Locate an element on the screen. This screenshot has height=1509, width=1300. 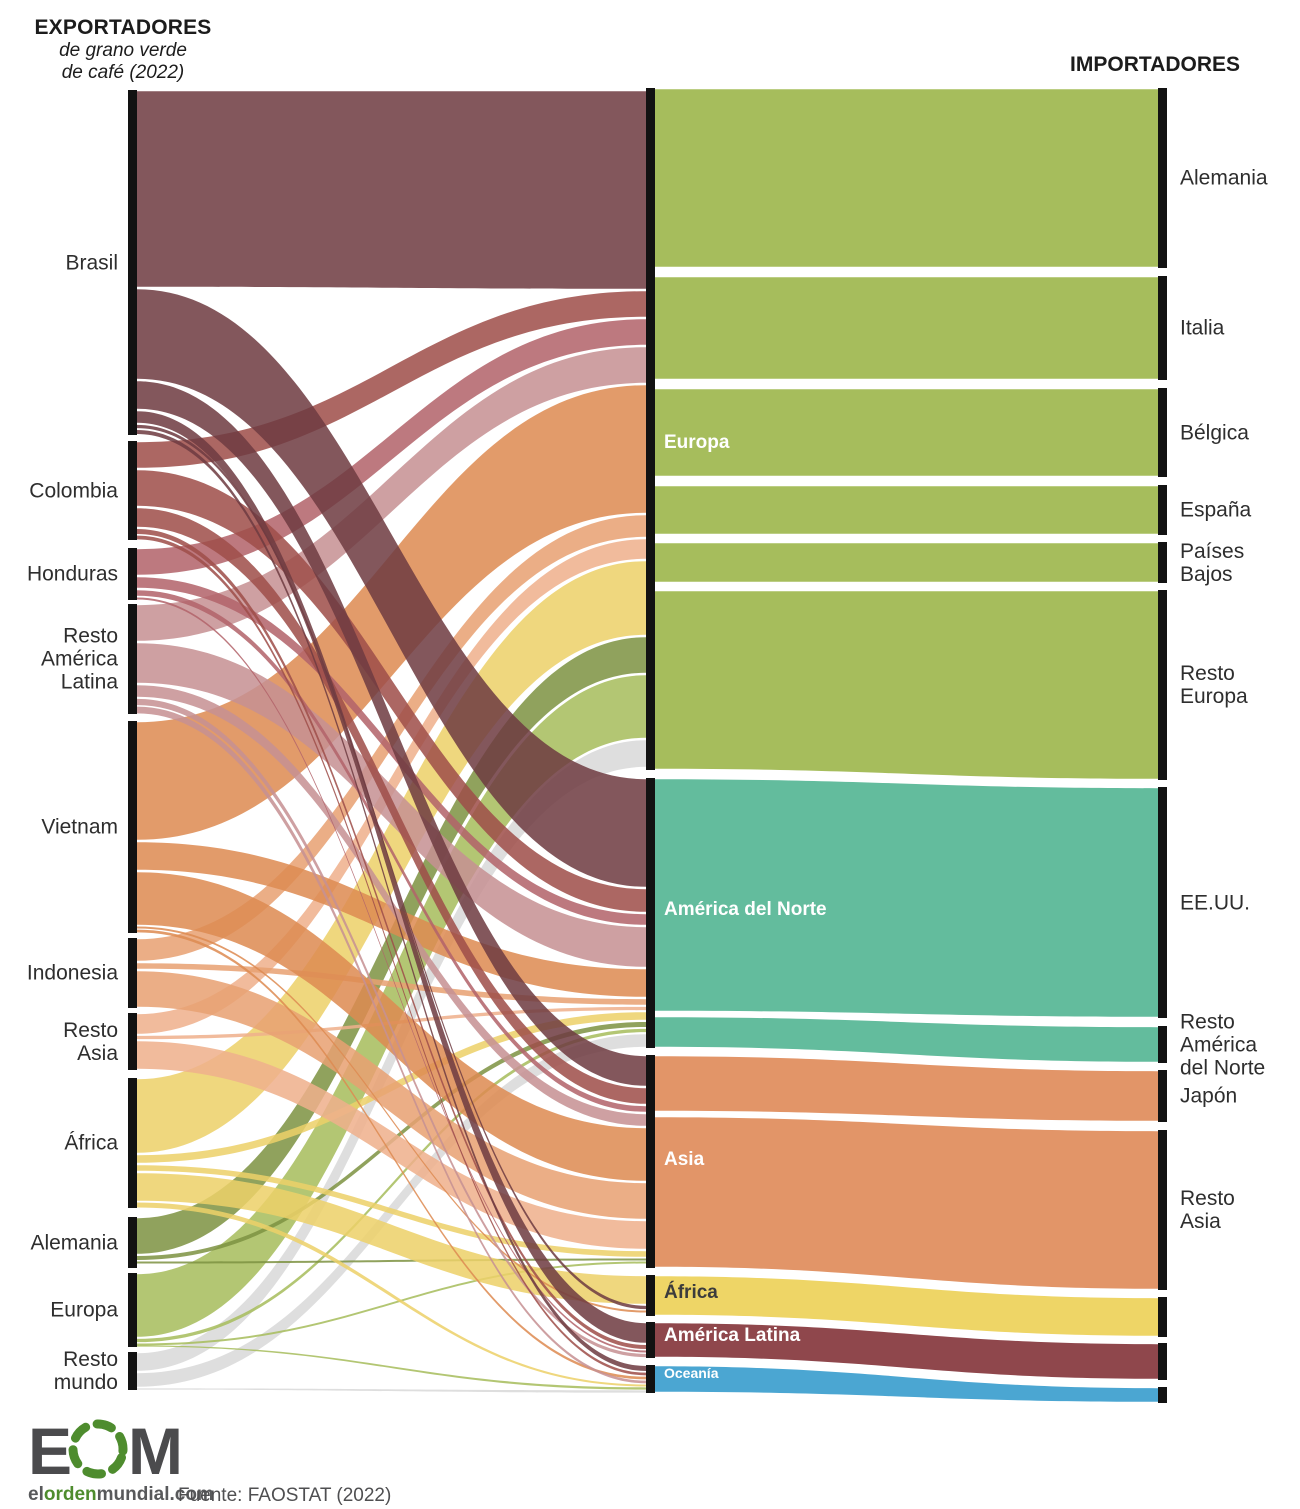
exporter-node-bar-brasil is located at coordinates (132, 262).